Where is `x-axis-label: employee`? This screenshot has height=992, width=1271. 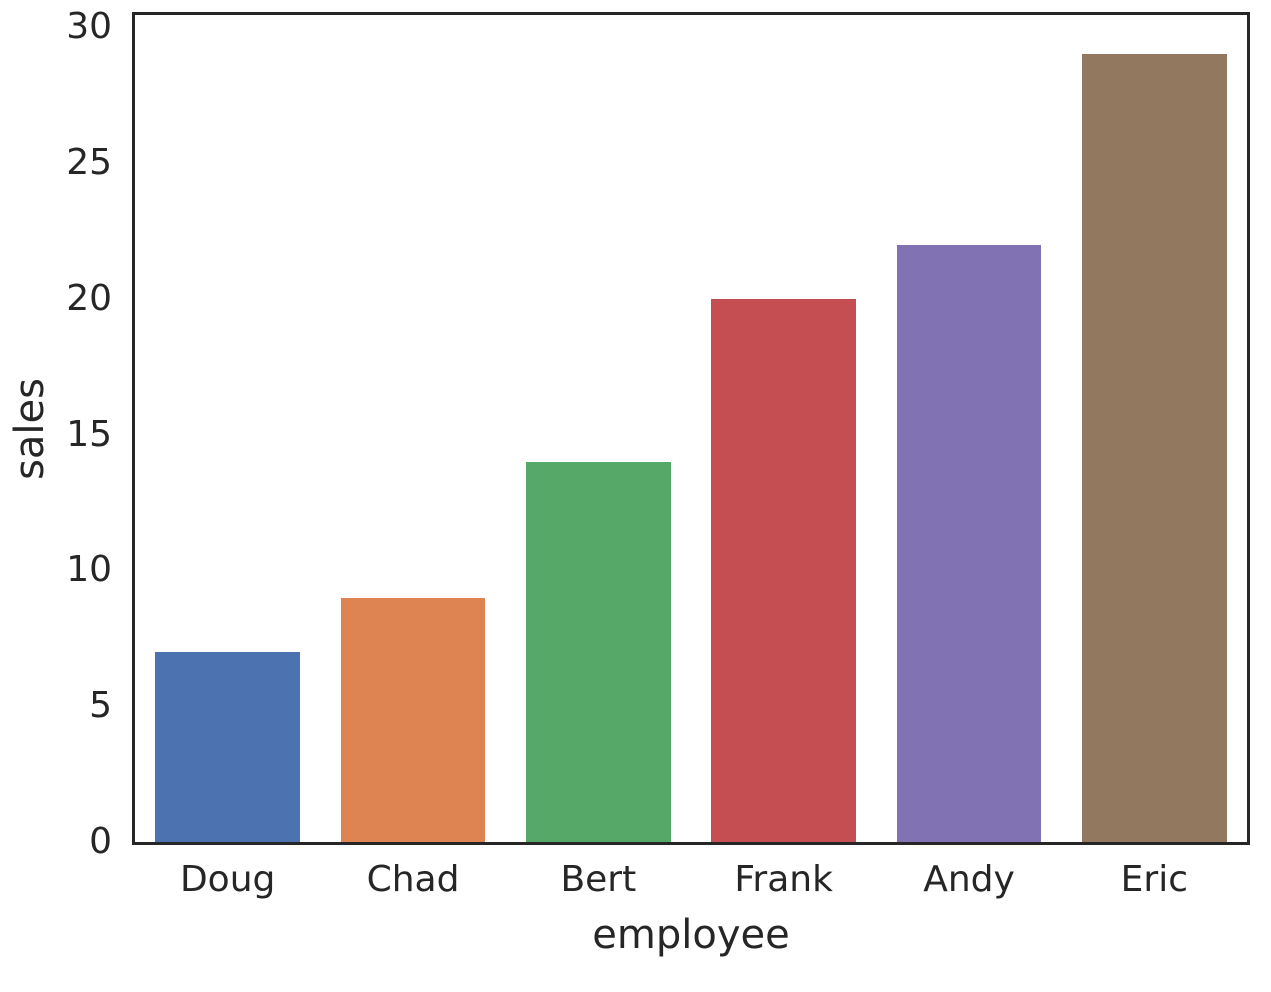 x-axis-label: employee is located at coordinates (691, 935).